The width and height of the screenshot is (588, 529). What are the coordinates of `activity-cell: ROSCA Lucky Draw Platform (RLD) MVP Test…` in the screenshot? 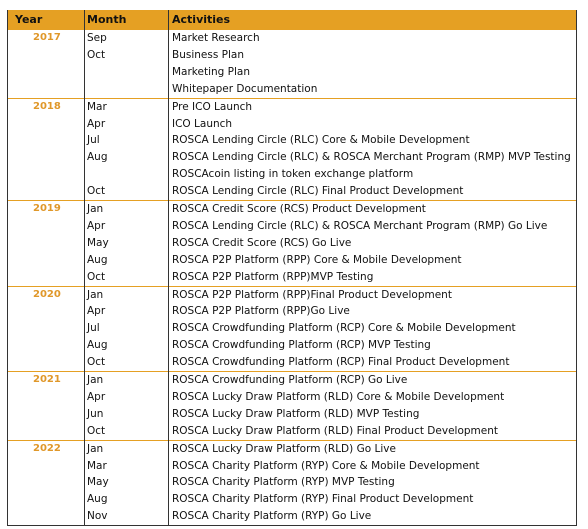 It's located at (296, 413).